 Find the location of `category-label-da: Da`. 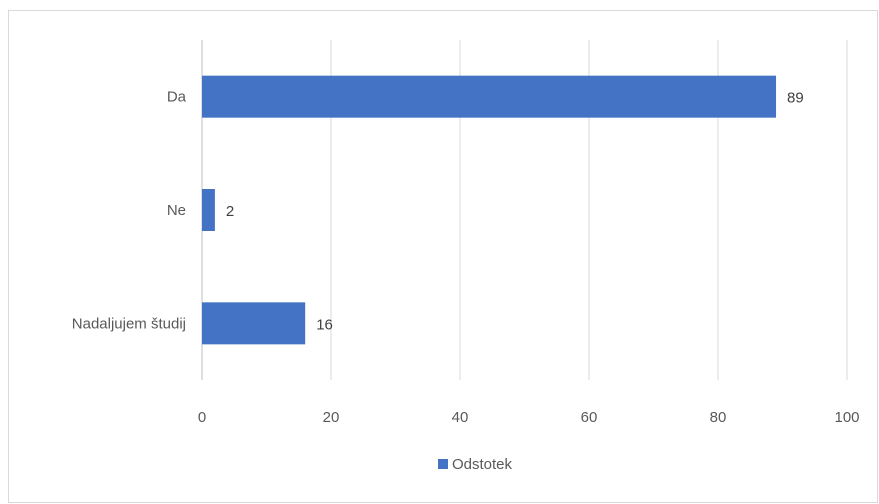

category-label-da: Da is located at coordinates (177, 97).